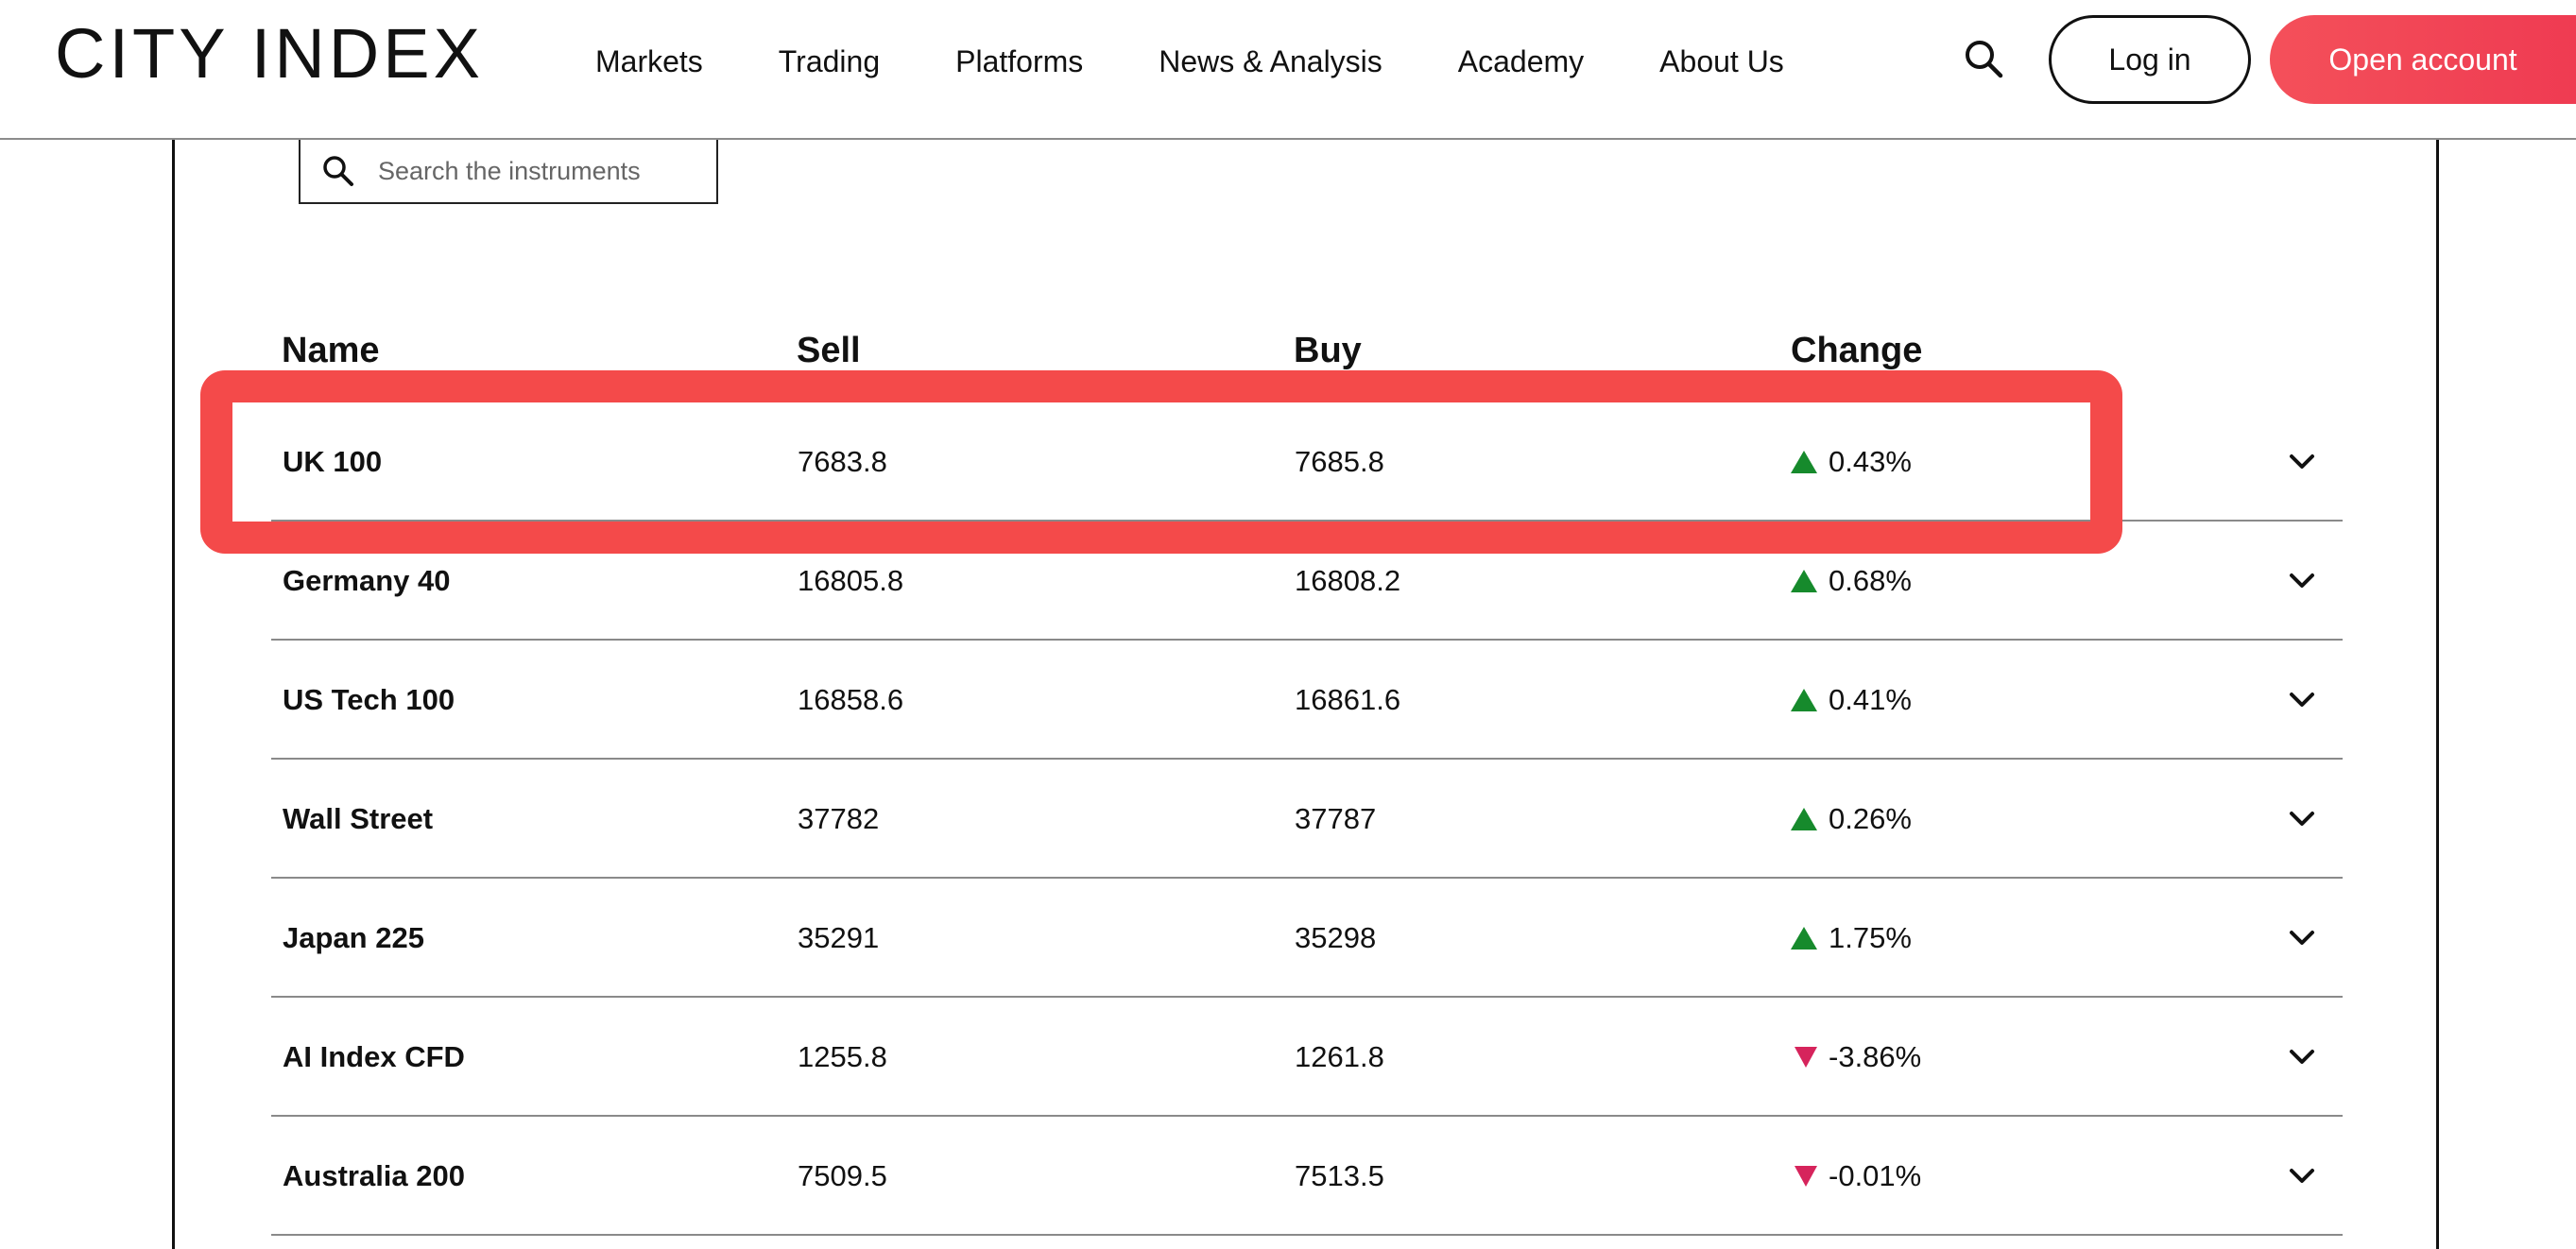 Image resolution: width=2576 pixels, height=1249 pixels. What do you see at coordinates (1870, 818) in the screenshot?
I see `change-percent: 0.26%` at bounding box center [1870, 818].